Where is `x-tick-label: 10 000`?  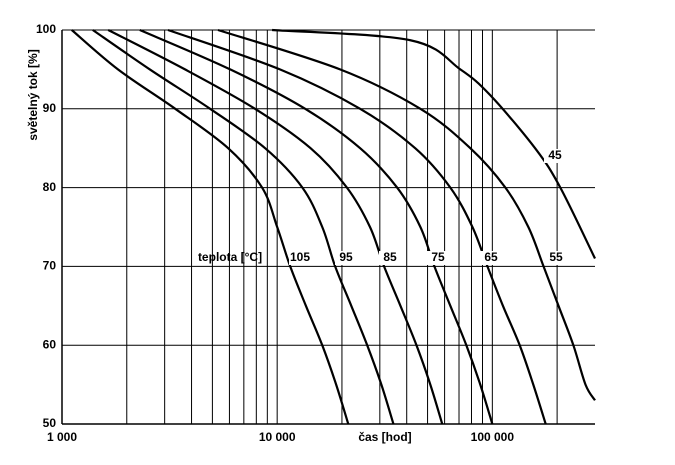 x-tick-label: 10 000 is located at coordinates (277, 437).